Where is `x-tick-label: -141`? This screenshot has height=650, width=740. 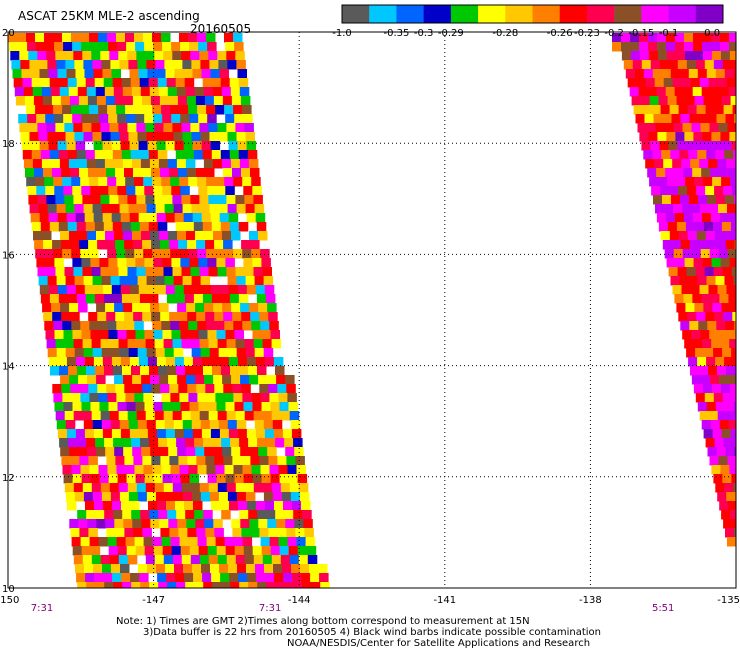 x-tick-label: -141 is located at coordinates (444, 600).